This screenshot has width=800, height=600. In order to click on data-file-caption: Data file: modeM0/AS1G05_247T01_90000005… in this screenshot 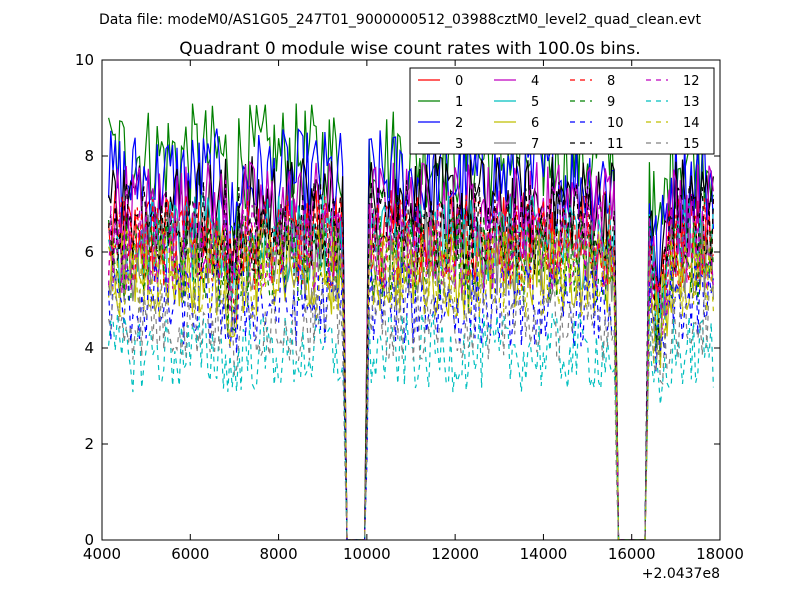, I will do `click(400, 20)`.